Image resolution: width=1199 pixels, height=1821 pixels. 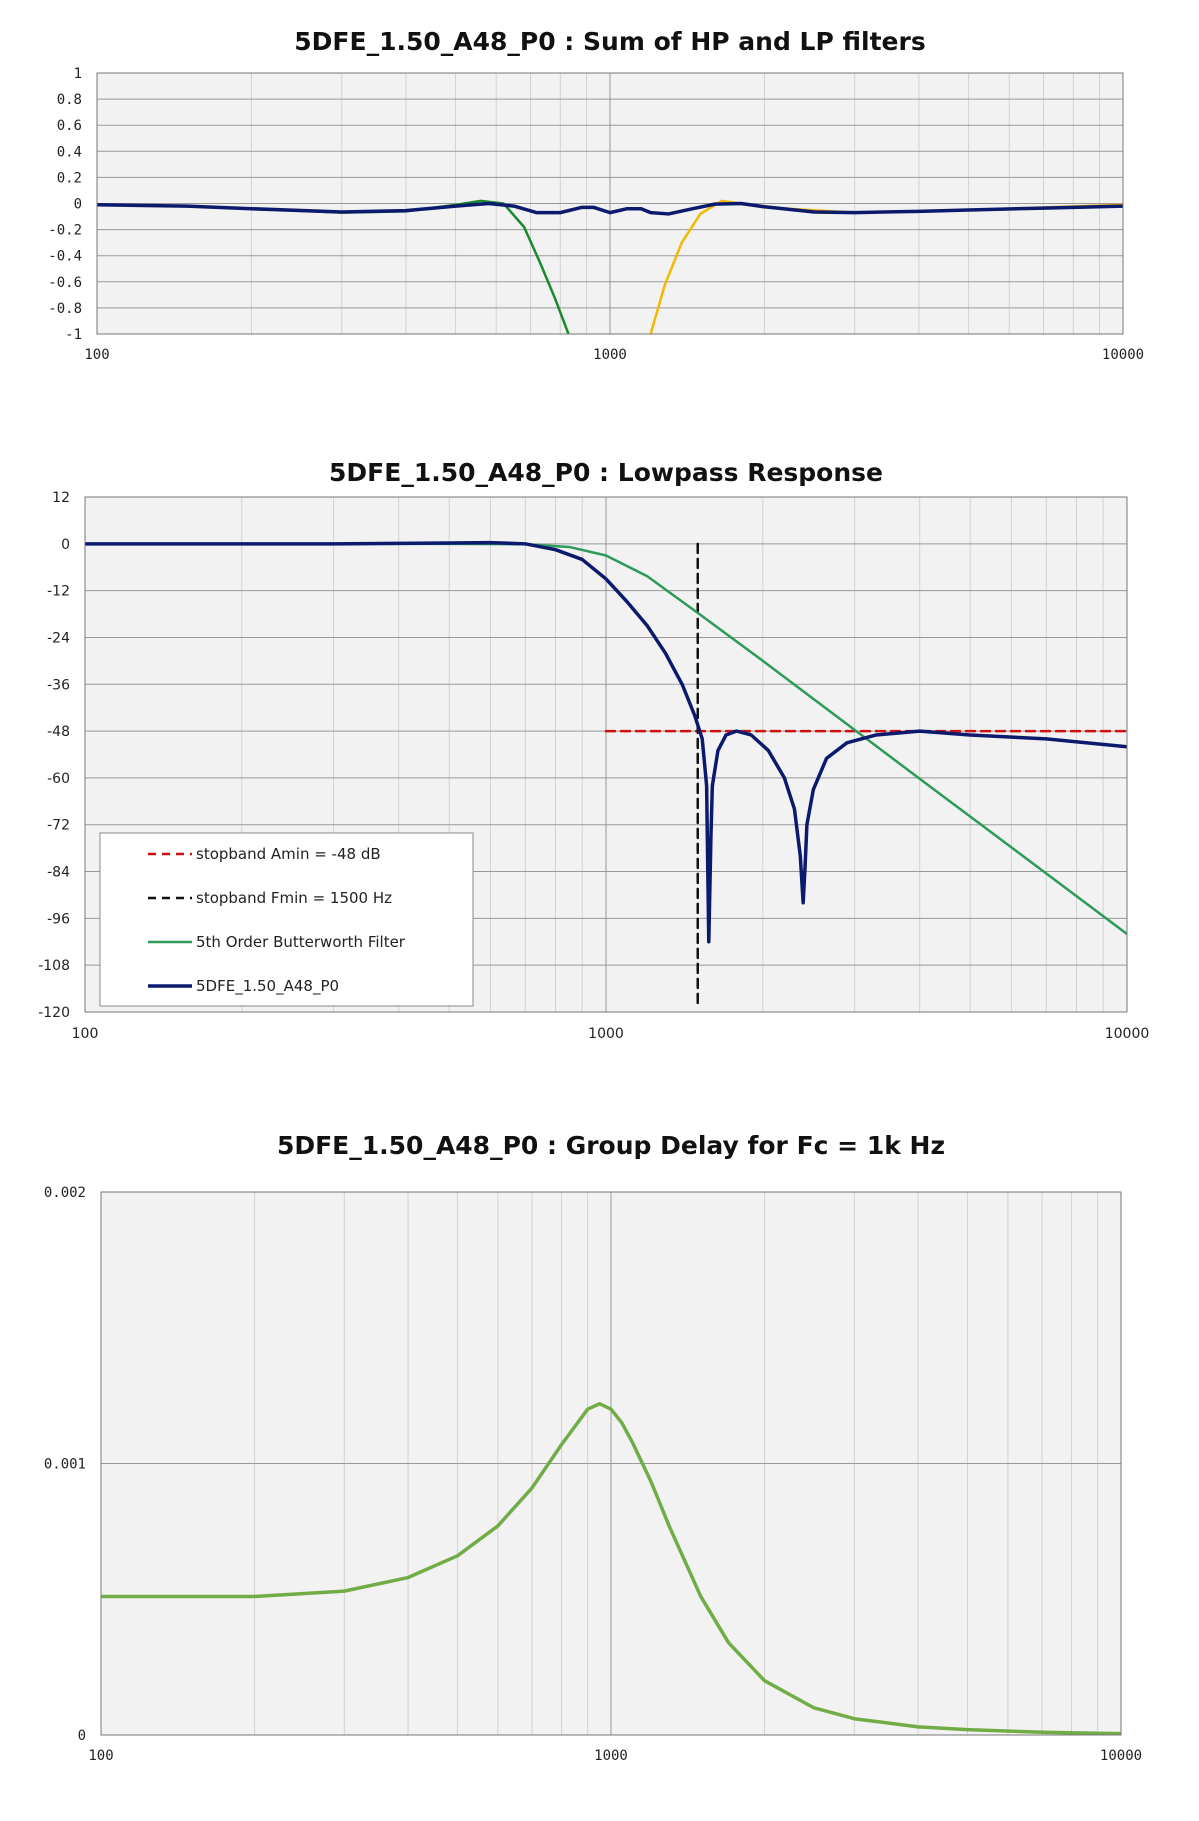 What do you see at coordinates (65, 1193) in the screenshot?
I see `y-tick-label: 0.002` at bounding box center [65, 1193].